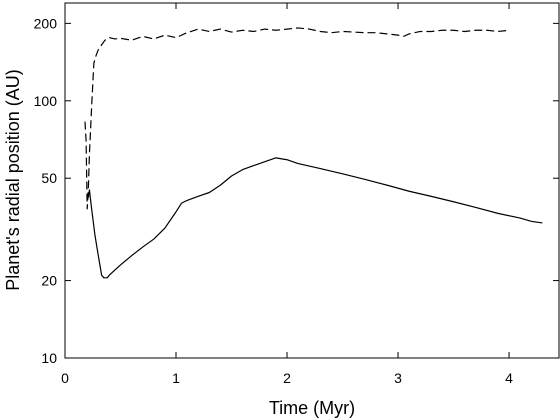  What do you see at coordinates (49, 358) in the screenshot?
I see `y-tick-label: 10` at bounding box center [49, 358].